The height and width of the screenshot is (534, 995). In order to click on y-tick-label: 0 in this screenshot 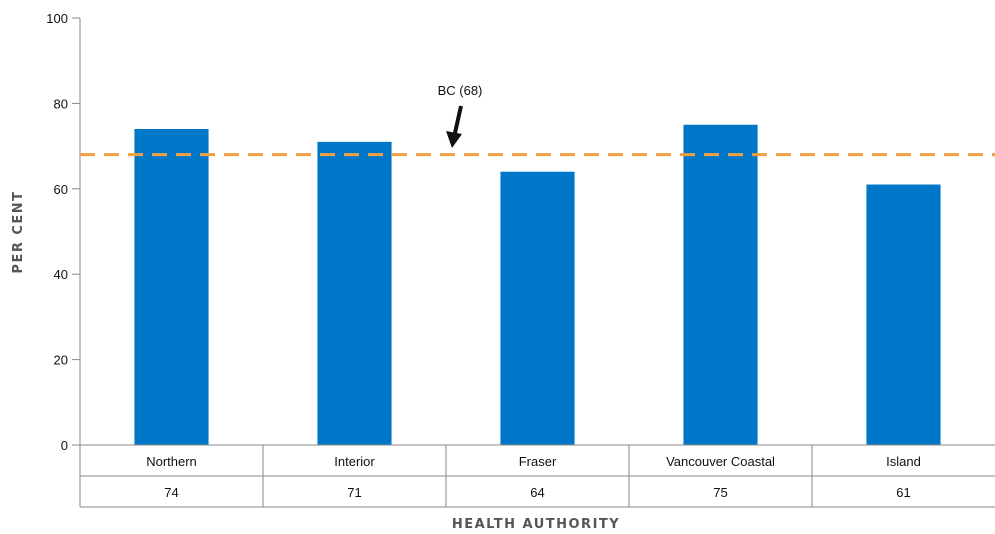, I will do `click(64, 445)`.